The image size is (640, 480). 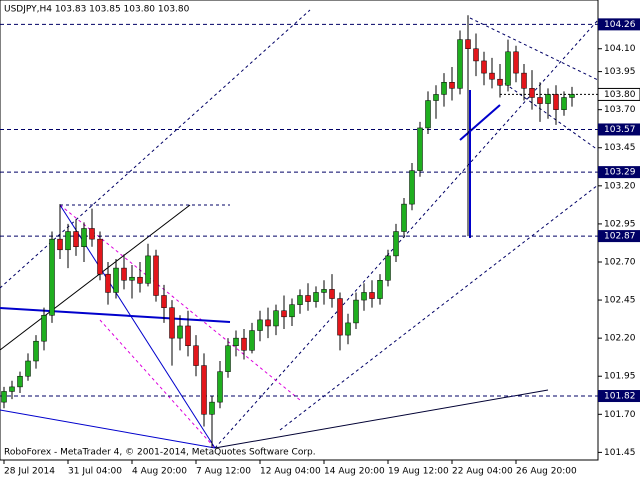 I want to click on level-label: 101.82, so click(x=620, y=397).